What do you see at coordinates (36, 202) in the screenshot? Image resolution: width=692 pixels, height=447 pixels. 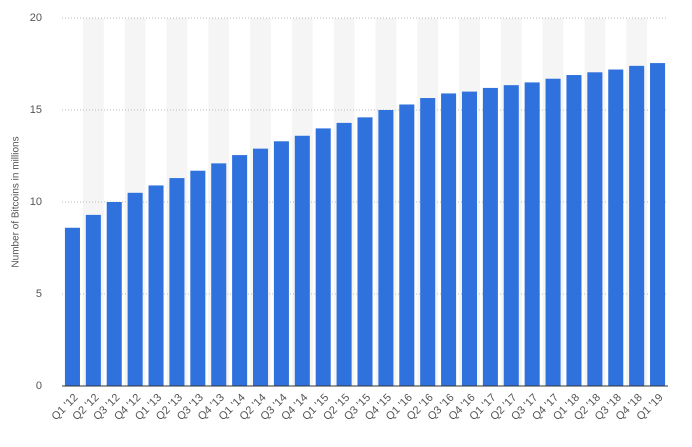 I see `y-tick-label: 10` at bounding box center [36, 202].